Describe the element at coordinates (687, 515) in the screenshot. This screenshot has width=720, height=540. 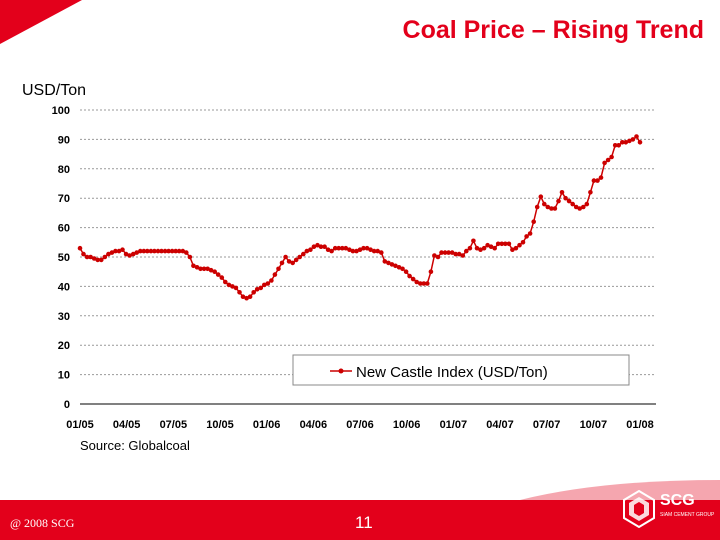
I see `logo-subtext: SIAM CEMENT GROUP` at that location.